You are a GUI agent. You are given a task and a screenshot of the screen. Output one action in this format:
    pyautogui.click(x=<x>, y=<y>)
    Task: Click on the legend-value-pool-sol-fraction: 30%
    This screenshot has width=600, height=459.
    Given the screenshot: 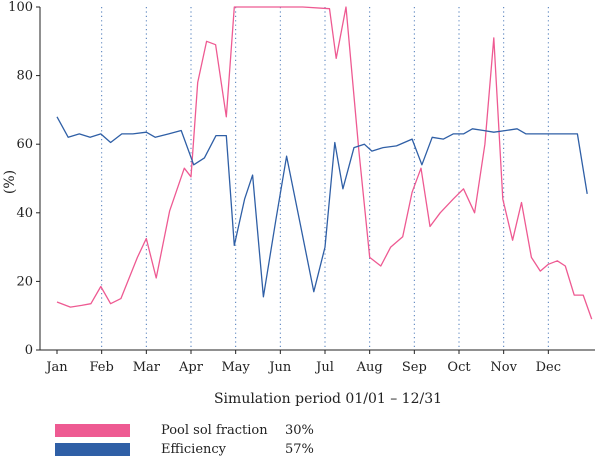 What is the action you would take?
    pyautogui.click(x=299, y=430)
    